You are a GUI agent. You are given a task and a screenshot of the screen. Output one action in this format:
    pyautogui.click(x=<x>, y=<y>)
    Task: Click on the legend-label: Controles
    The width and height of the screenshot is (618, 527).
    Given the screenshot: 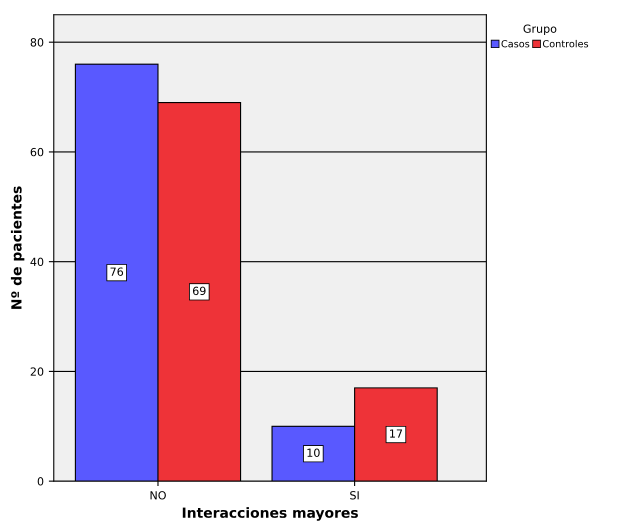 What is the action you would take?
    pyautogui.click(x=565, y=44)
    